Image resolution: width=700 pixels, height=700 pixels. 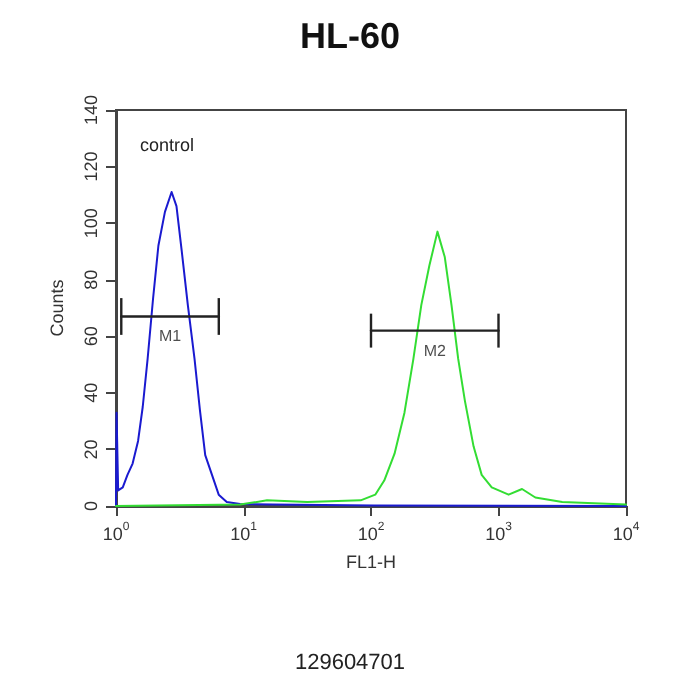 What do you see at coordinates (371, 561) in the screenshot?
I see `x-axis-title: FL1-H` at bounding box center [371, 561].